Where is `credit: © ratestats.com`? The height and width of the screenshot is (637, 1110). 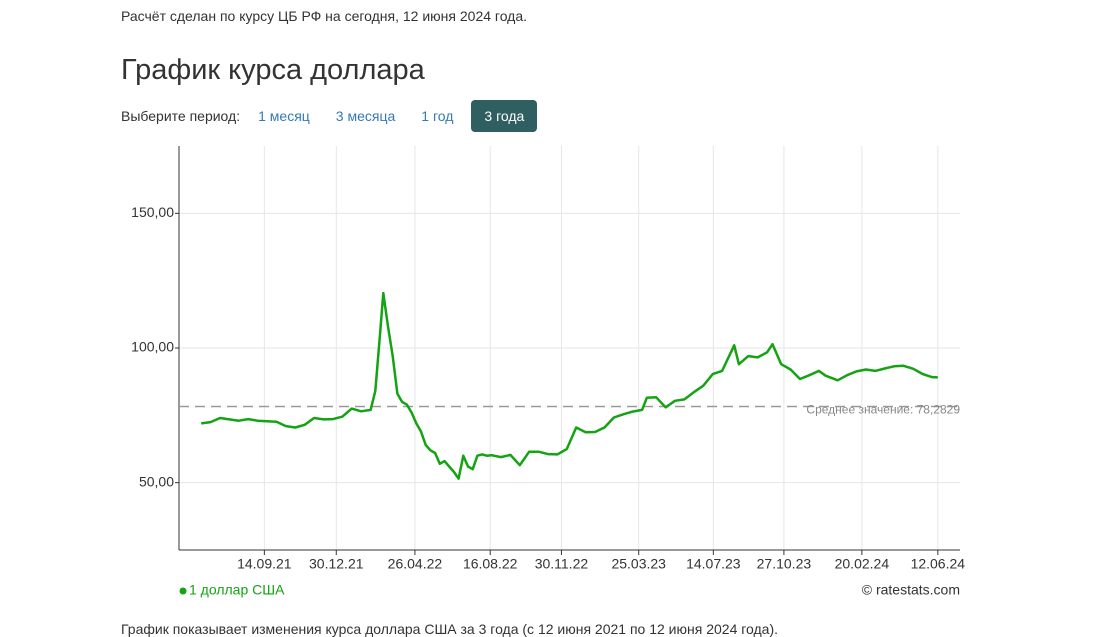 credit: © ratestats.com is located at coordinates (911, 590).